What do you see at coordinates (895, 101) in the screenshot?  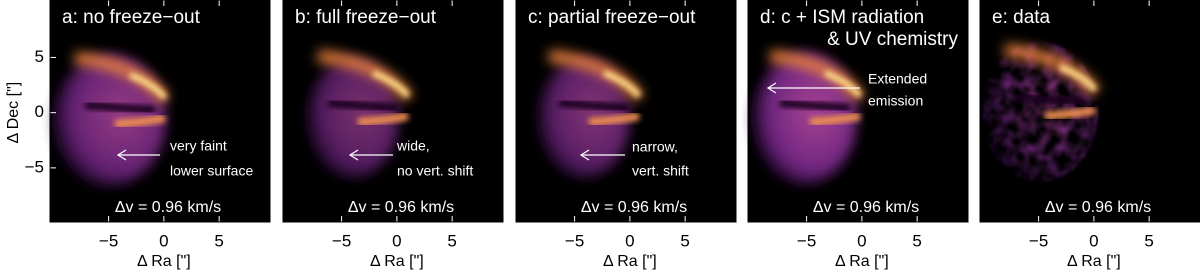 I see `annotation: emission` at bounding box center [895, 101].